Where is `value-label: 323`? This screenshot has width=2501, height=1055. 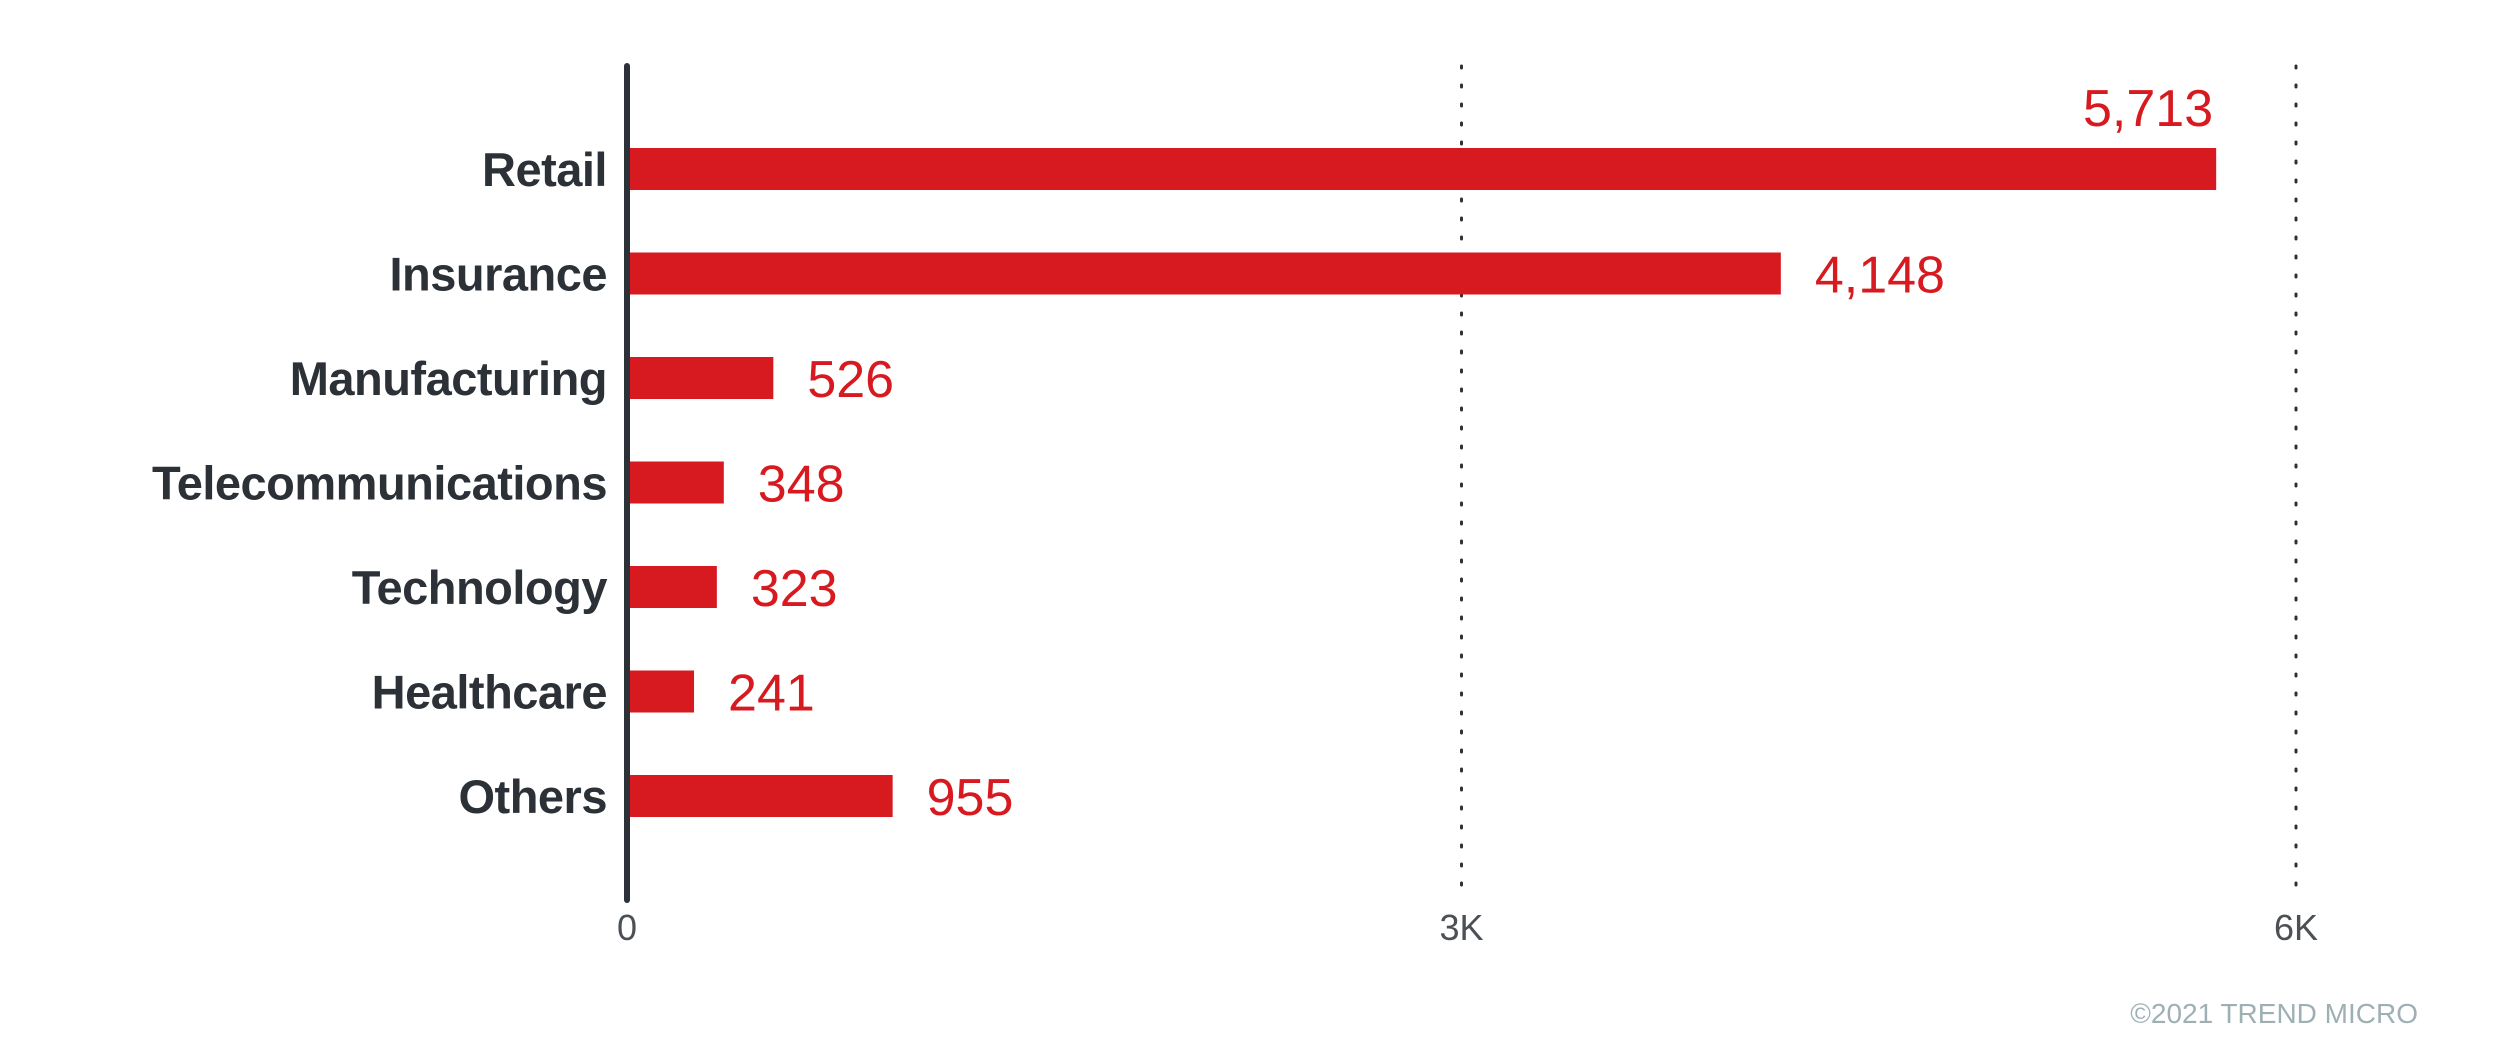 value-label: 323 is located at coordinates (794, 589).